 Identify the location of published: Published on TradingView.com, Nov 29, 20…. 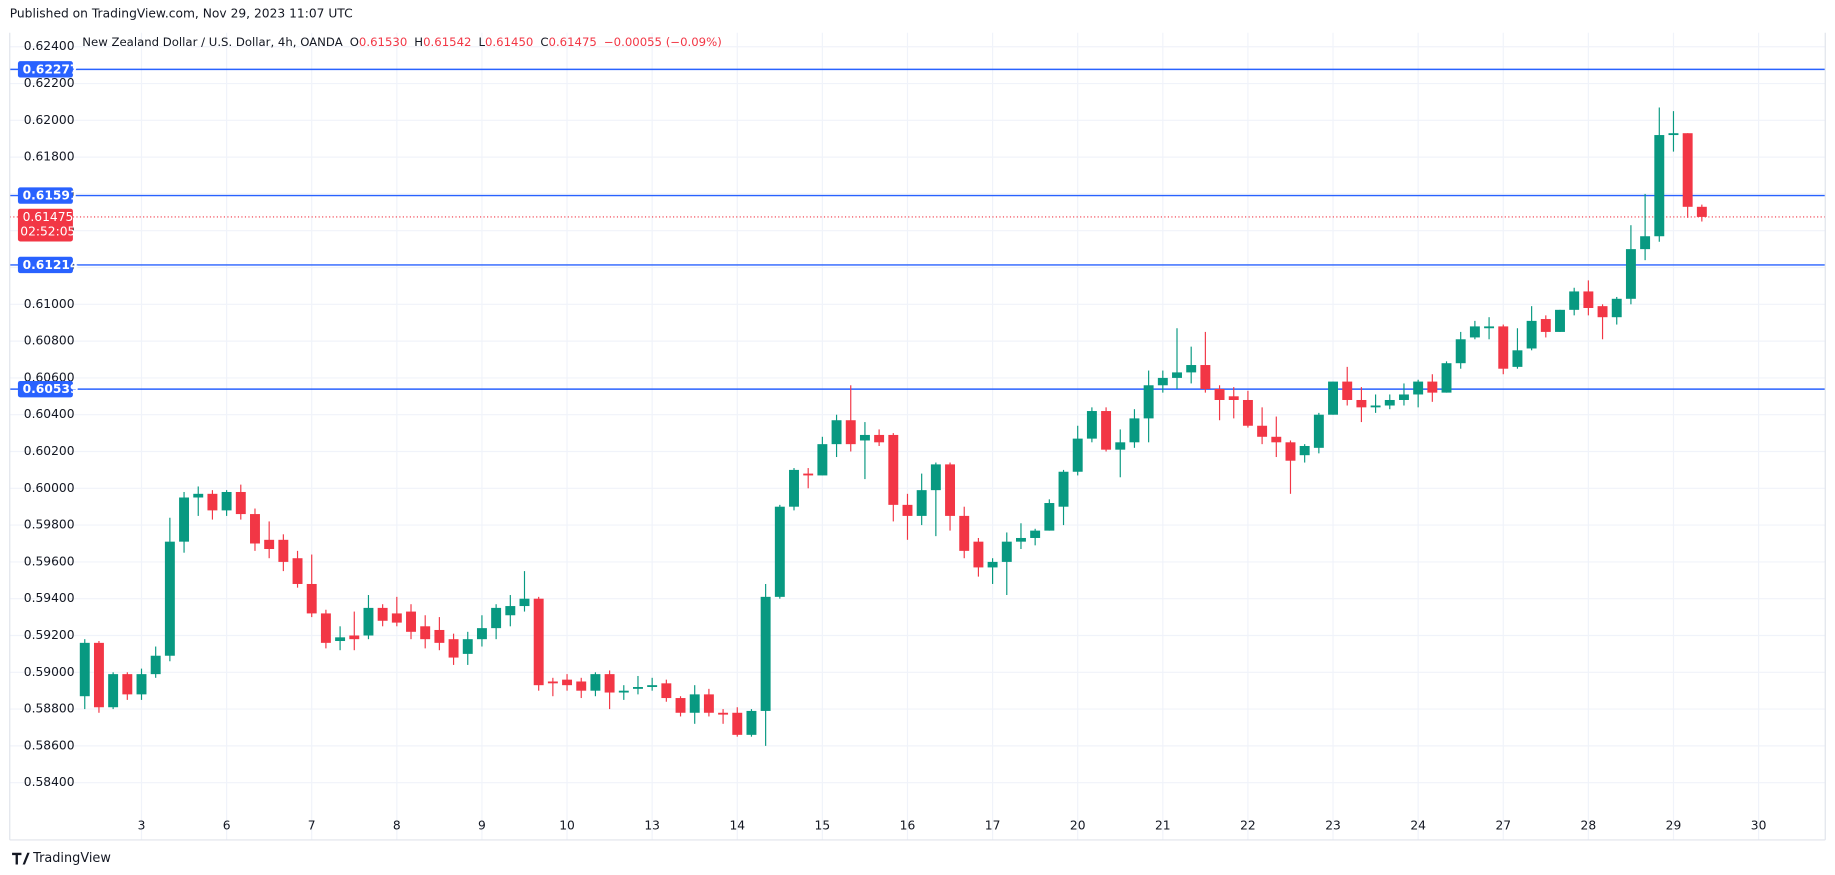
(181, 14).